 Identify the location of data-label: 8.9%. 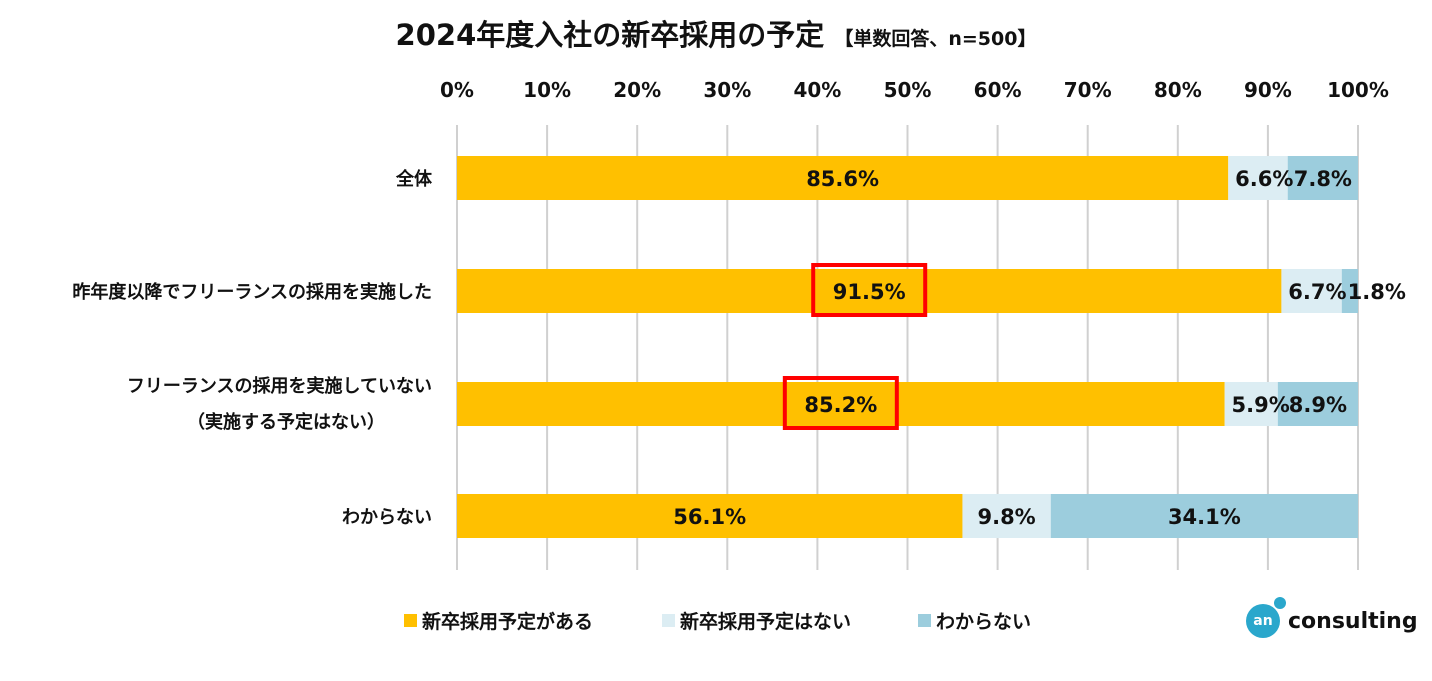
(1318, 405).